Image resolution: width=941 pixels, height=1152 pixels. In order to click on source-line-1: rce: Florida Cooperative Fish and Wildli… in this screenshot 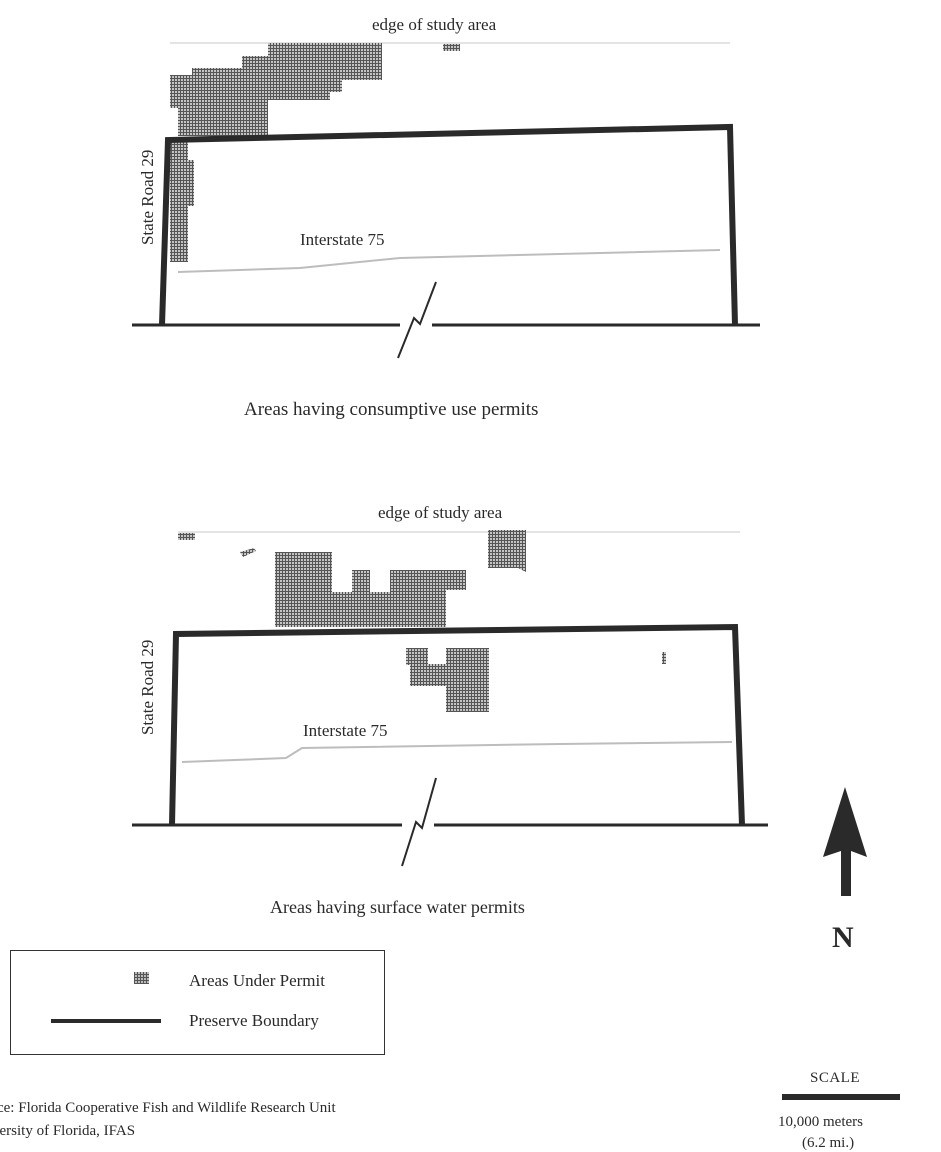, I will do `click(168, 1108)`.